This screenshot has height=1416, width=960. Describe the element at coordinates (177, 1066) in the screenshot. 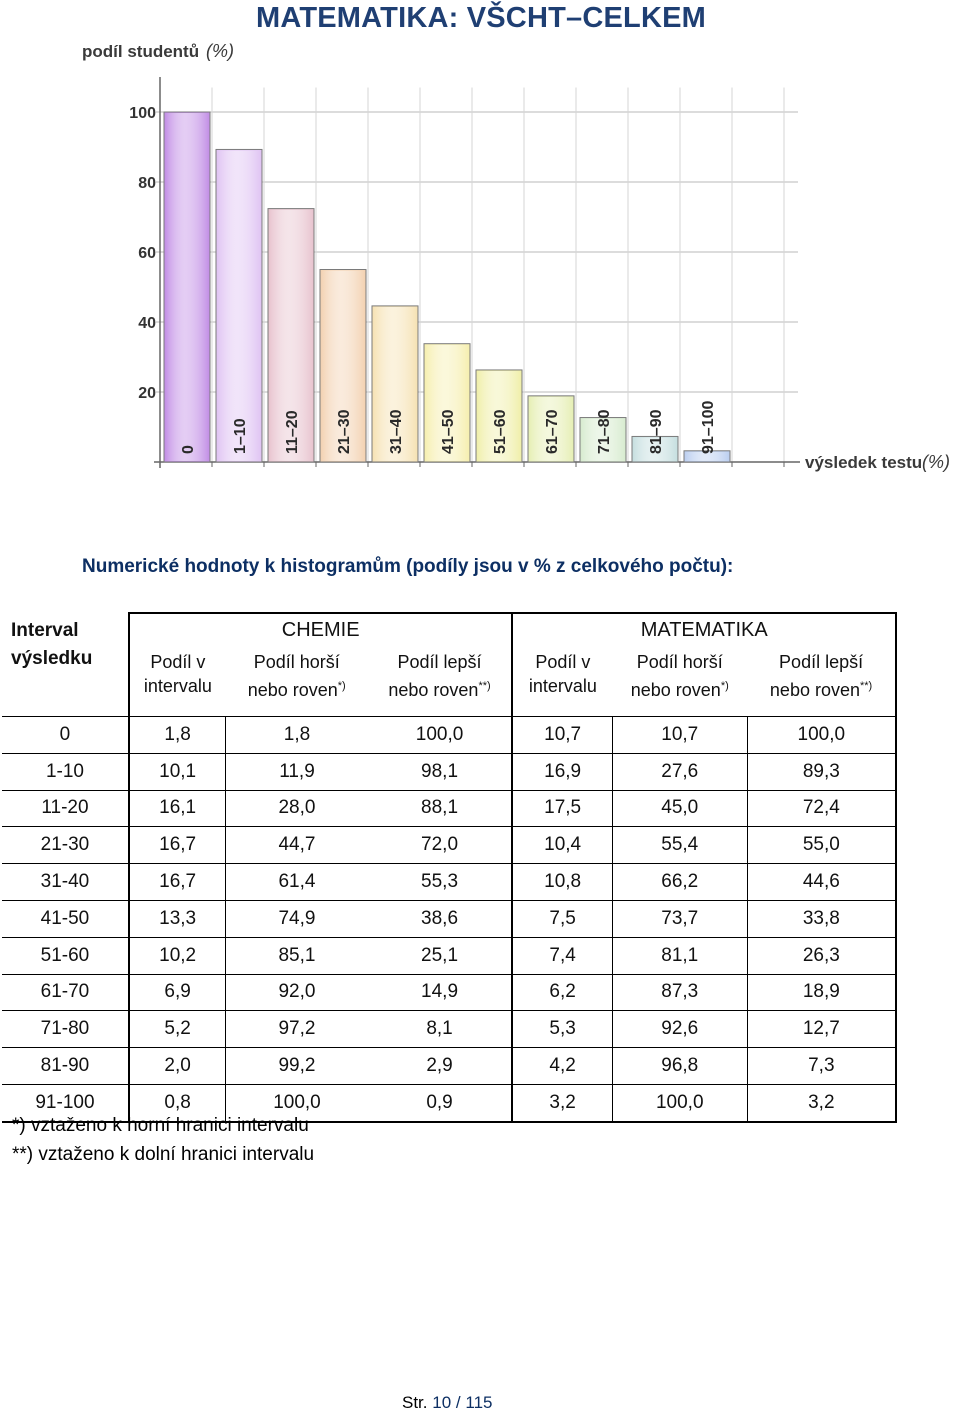

I see `value-cell: 2,0` at that location.